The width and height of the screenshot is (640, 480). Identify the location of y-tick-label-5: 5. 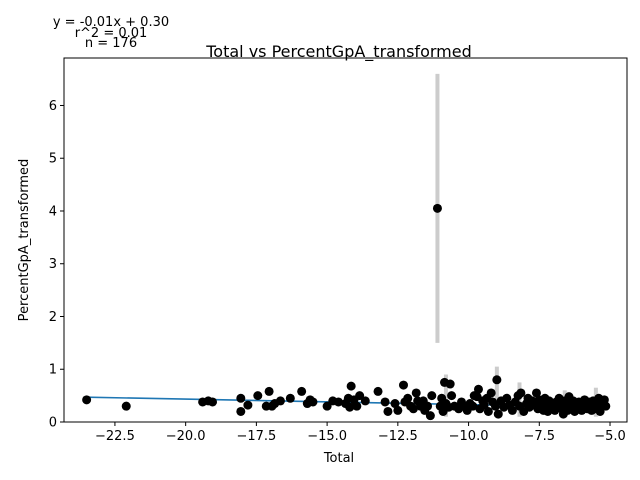
(53, 159).